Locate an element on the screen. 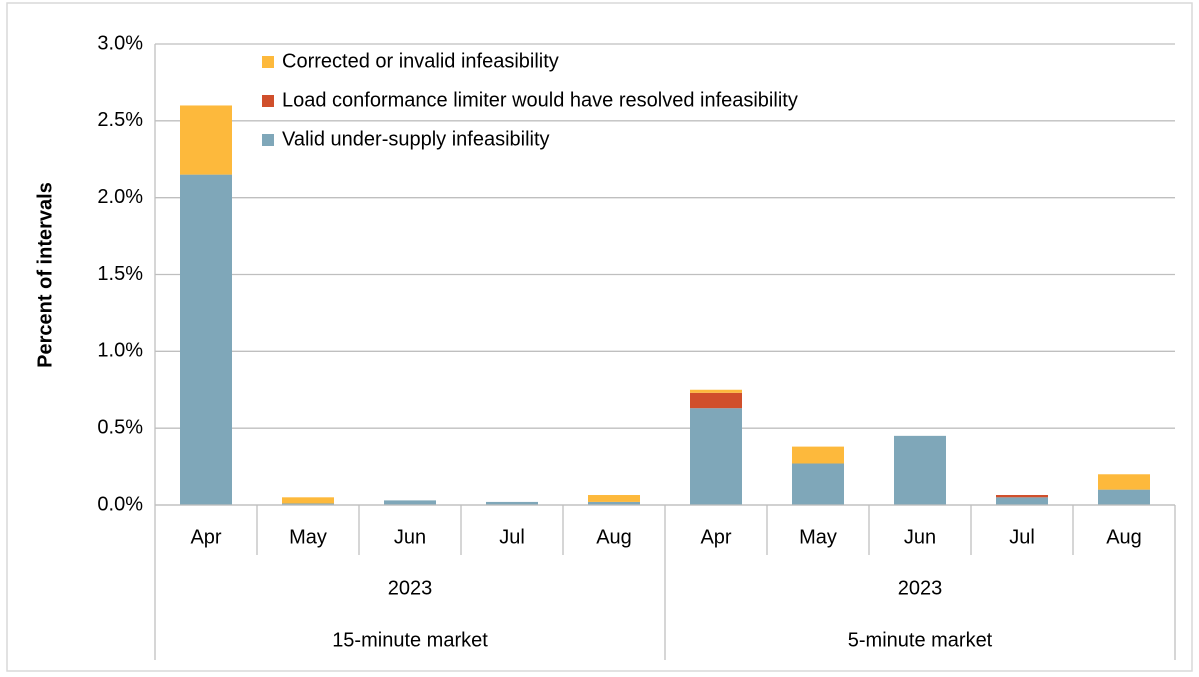  y-axis-label: Percent of intervals is located at coordinates (45, 275).